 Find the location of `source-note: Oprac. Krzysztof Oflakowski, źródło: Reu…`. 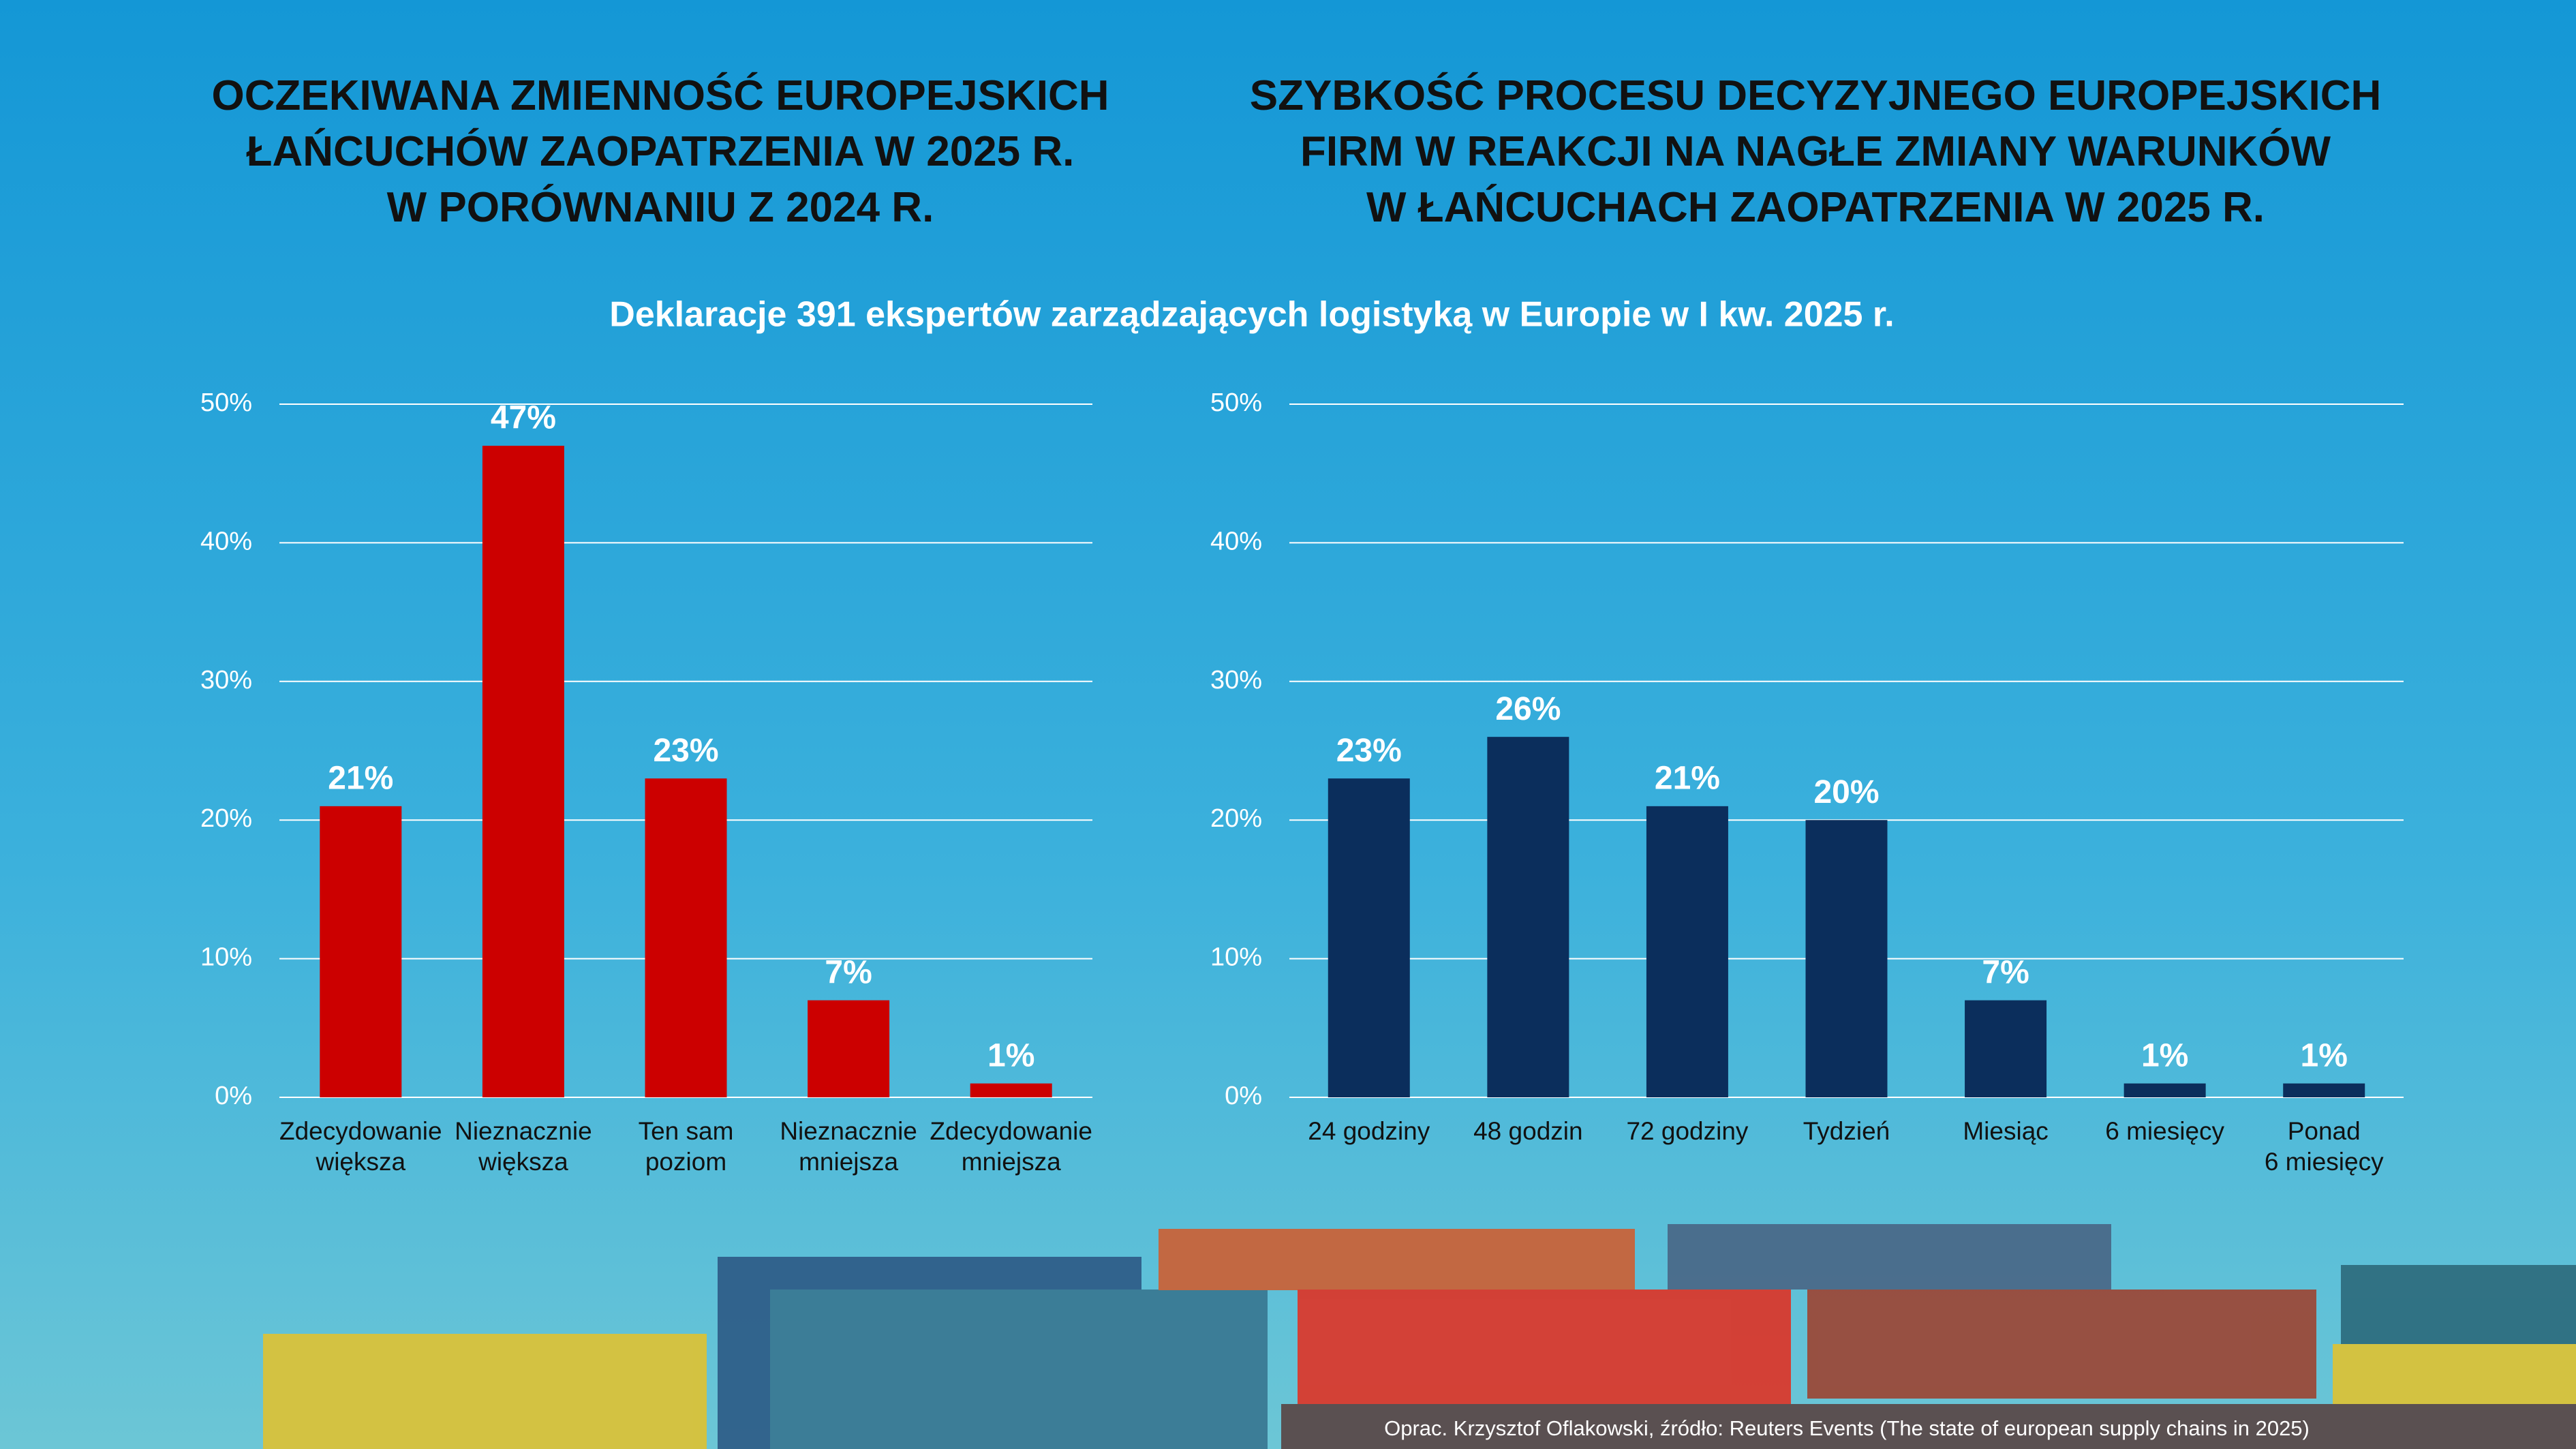

source-note: Oprac. Krzysztof Oflakowski, źródło: Reu… is located at coordinates (1847, 1428).